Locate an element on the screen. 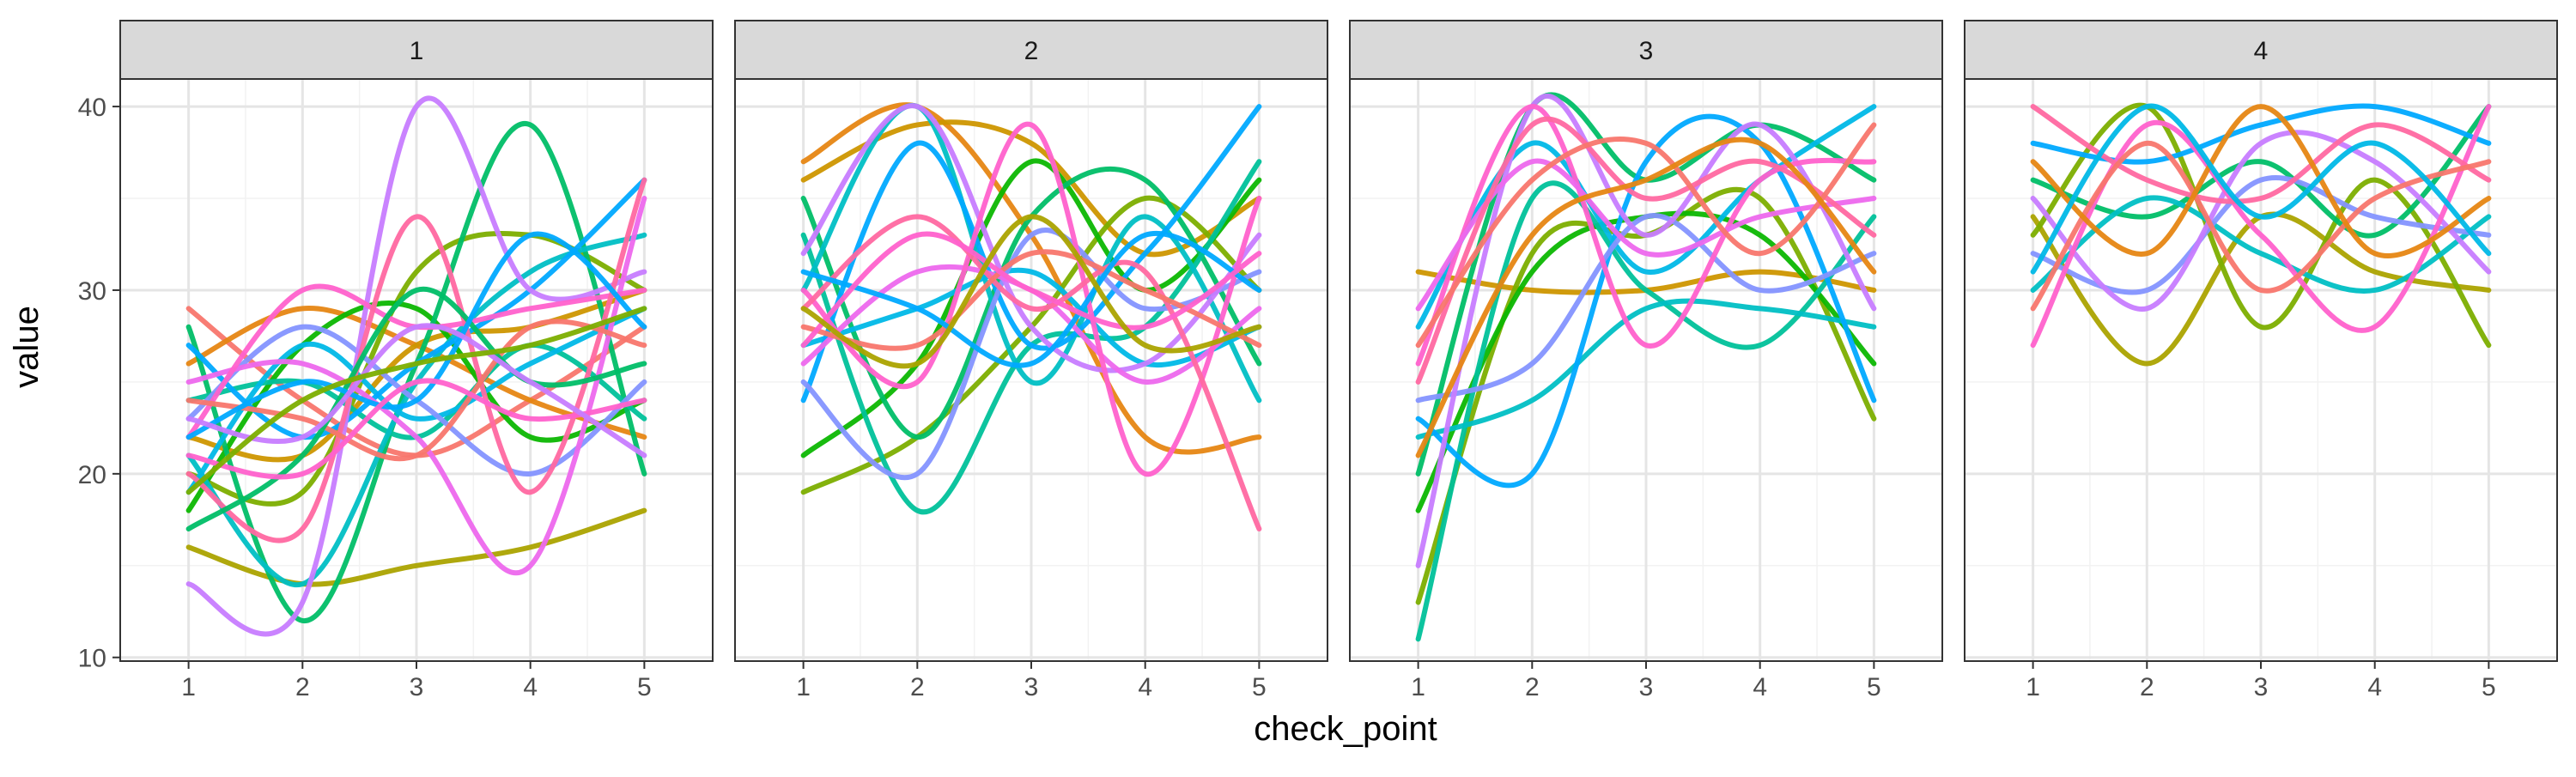 Image resolution: width=2576 pixels, height=777 pixels. y-axis-label: value is located at coordinates (27, 347).